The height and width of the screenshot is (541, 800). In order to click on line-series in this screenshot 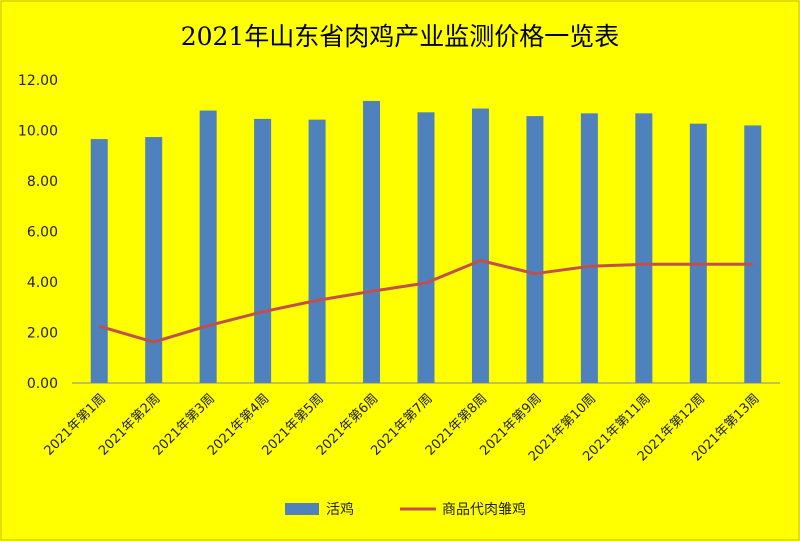, I will do `click(425, 301)`.